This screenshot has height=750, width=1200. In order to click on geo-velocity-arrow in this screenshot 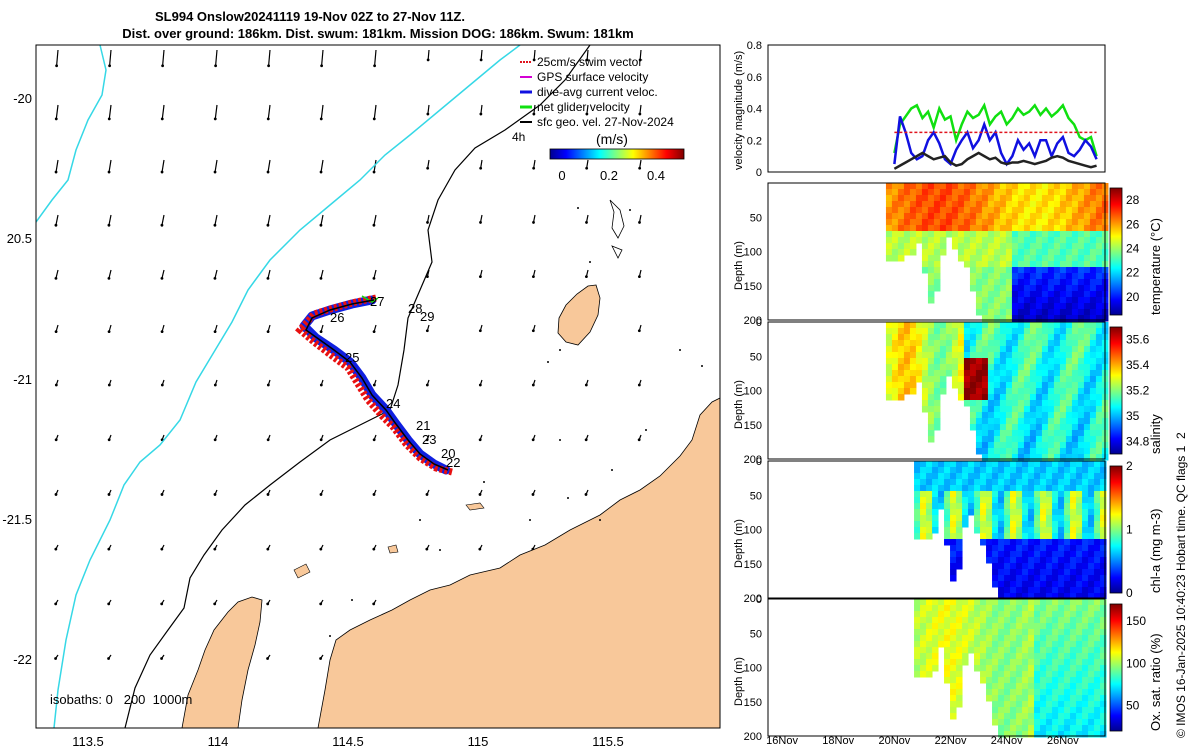, I will do `click(163, 166)`.